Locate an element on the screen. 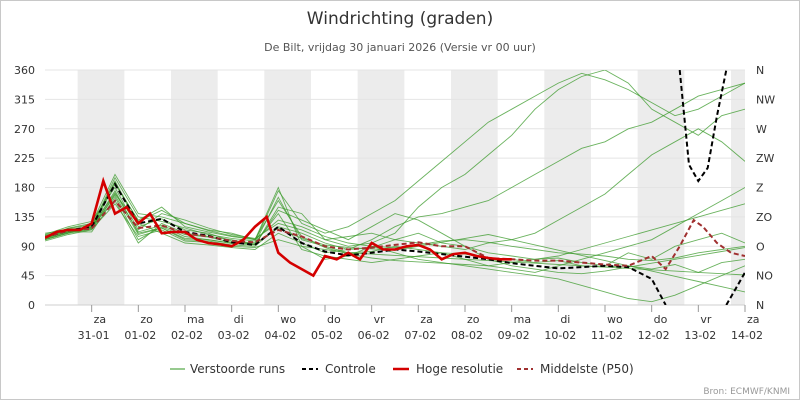  y-tick-label-225: 225 is located at coordinates (24, 158).